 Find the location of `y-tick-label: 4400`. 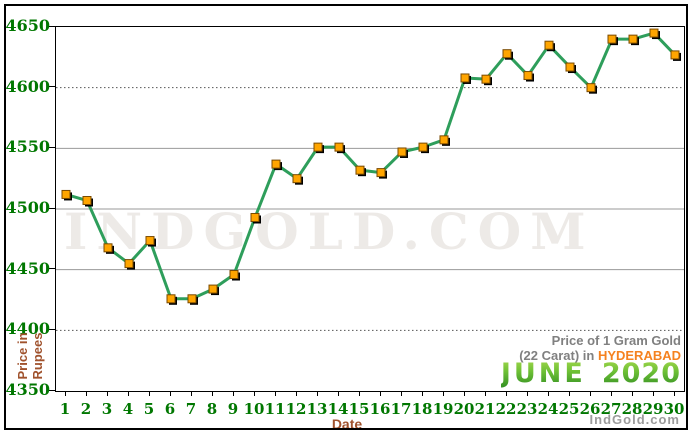

y-tick-label: 4400 is located at coordinates (27, 329).